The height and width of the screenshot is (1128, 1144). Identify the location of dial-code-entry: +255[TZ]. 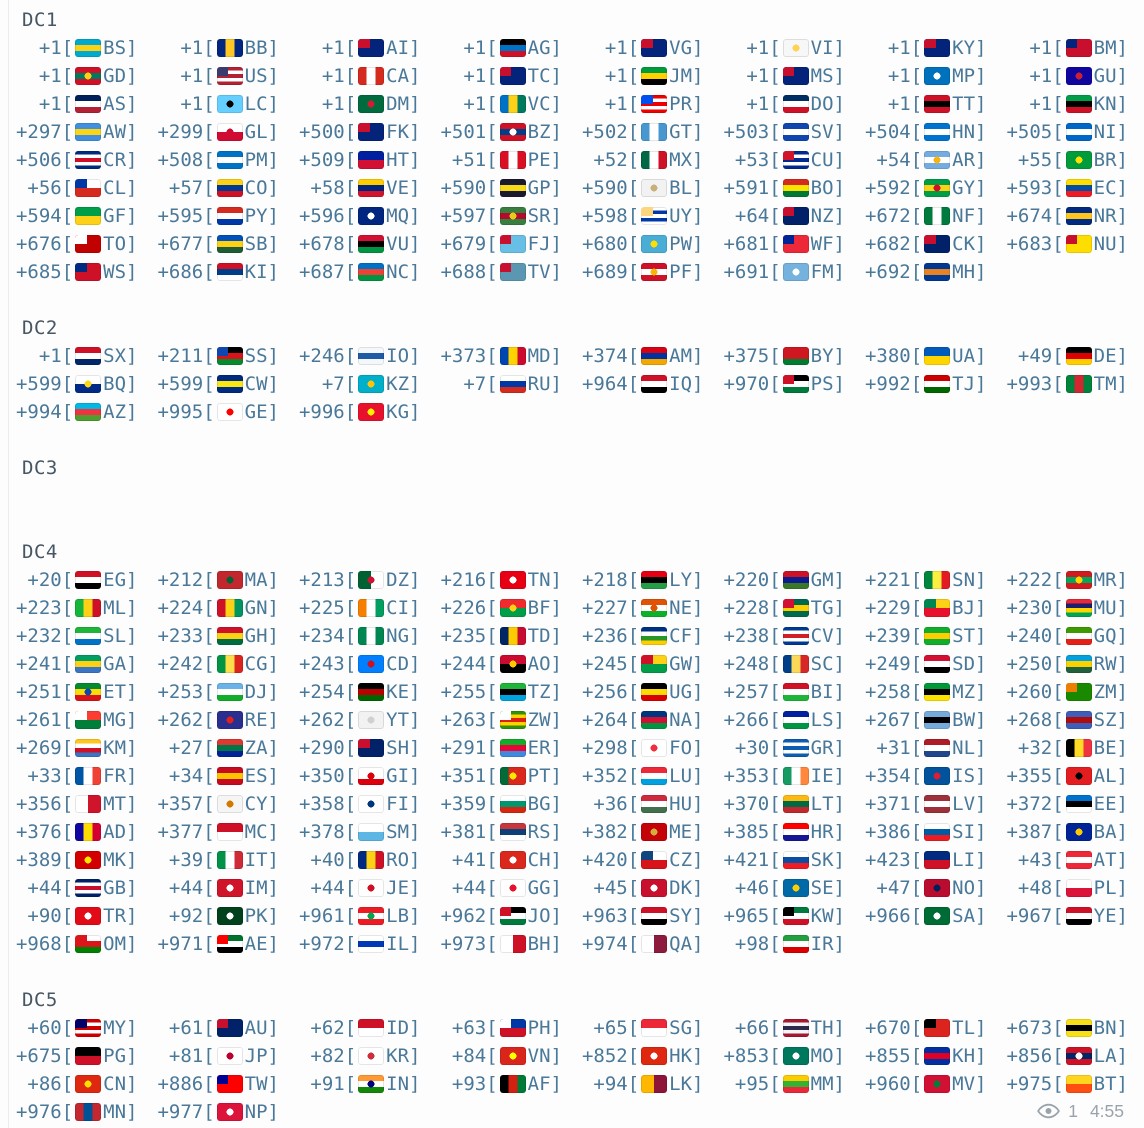
(504, 692).